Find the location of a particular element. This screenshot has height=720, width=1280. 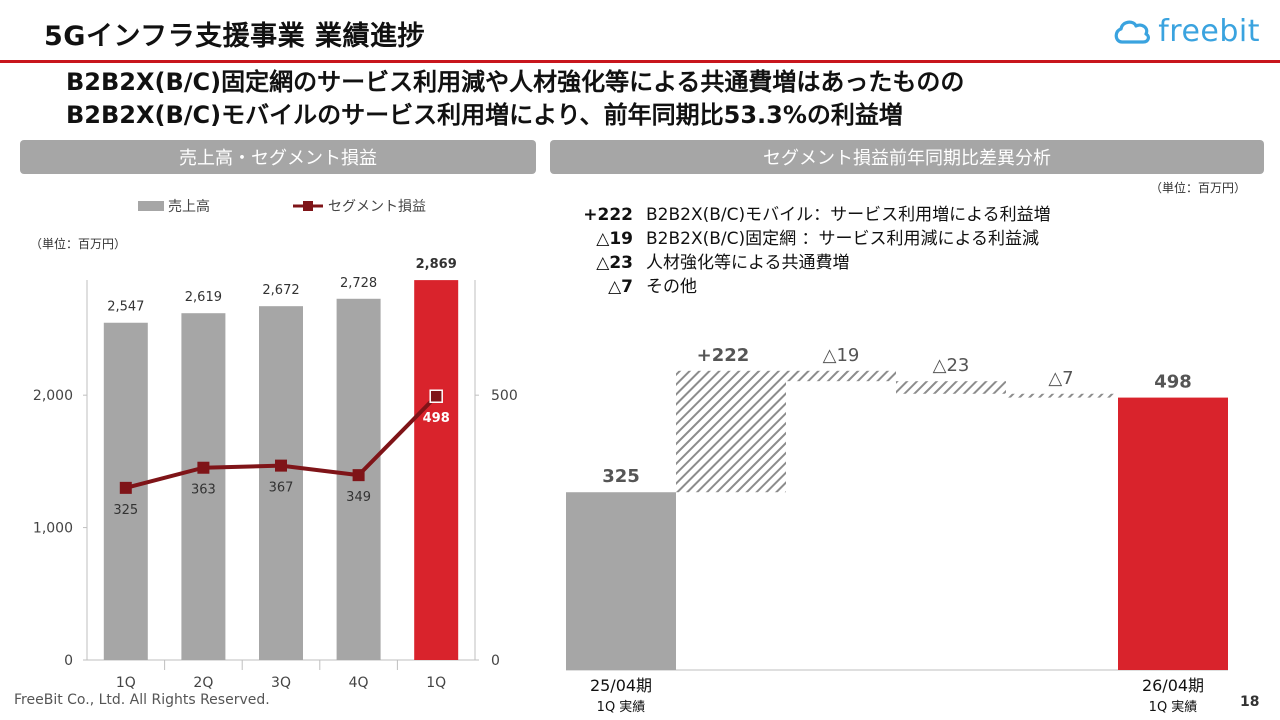

legend-segment: セグメント損益 is located at coordinates (359, 206).